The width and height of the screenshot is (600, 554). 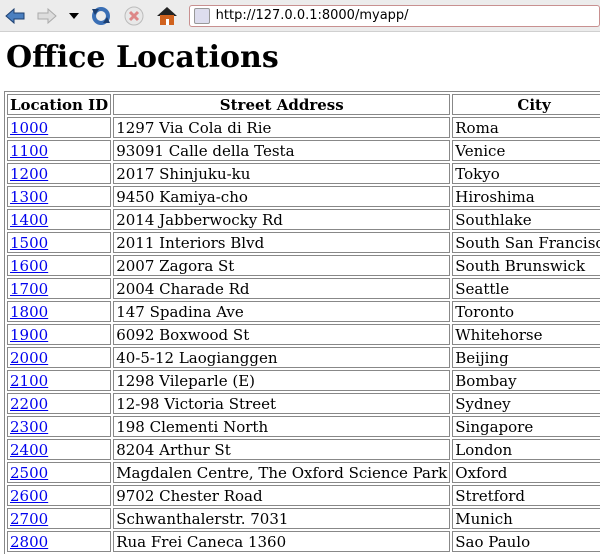 I want to click on location-id-link: 1700, so click(x=29, y=288).